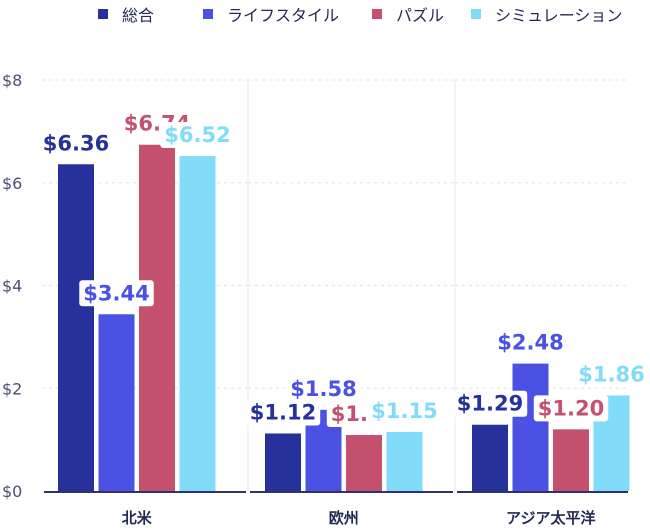  I want to click on legend: 総合 ライフスタイル パズル シミュレーション, so click(325, 13).